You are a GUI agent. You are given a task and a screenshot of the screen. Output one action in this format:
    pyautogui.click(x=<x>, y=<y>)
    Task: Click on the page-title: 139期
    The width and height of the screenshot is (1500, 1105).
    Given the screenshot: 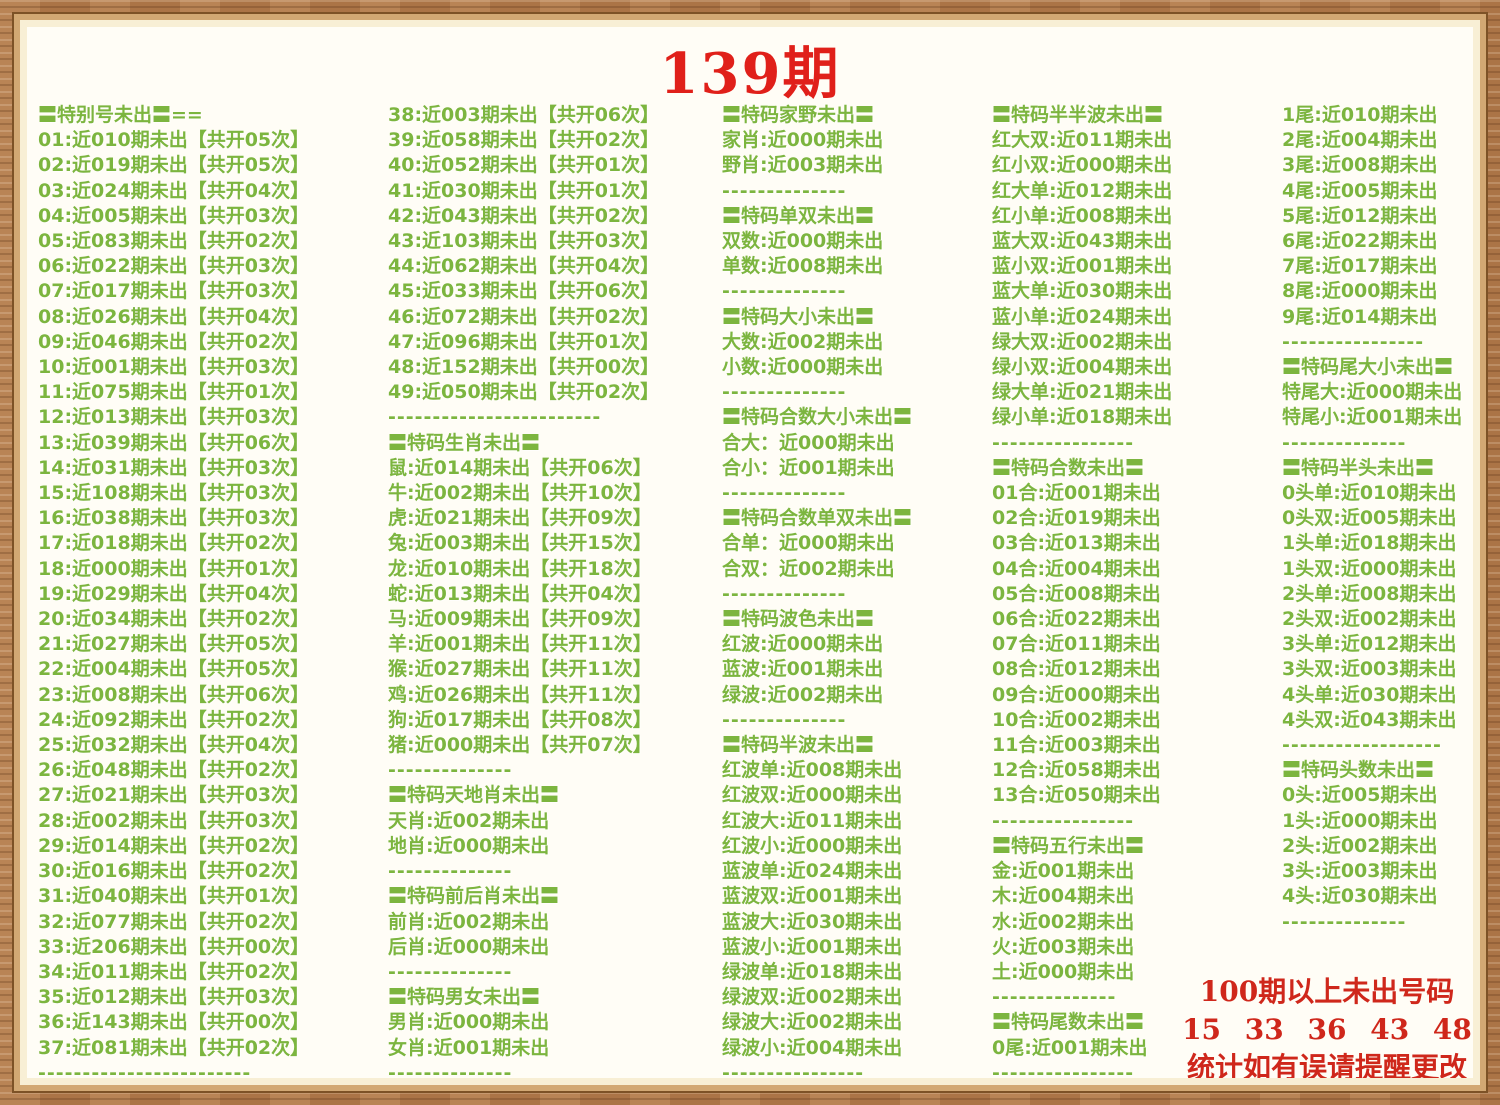 What is the action you would take?
    pyautogui.click(x=750, y=74)
    